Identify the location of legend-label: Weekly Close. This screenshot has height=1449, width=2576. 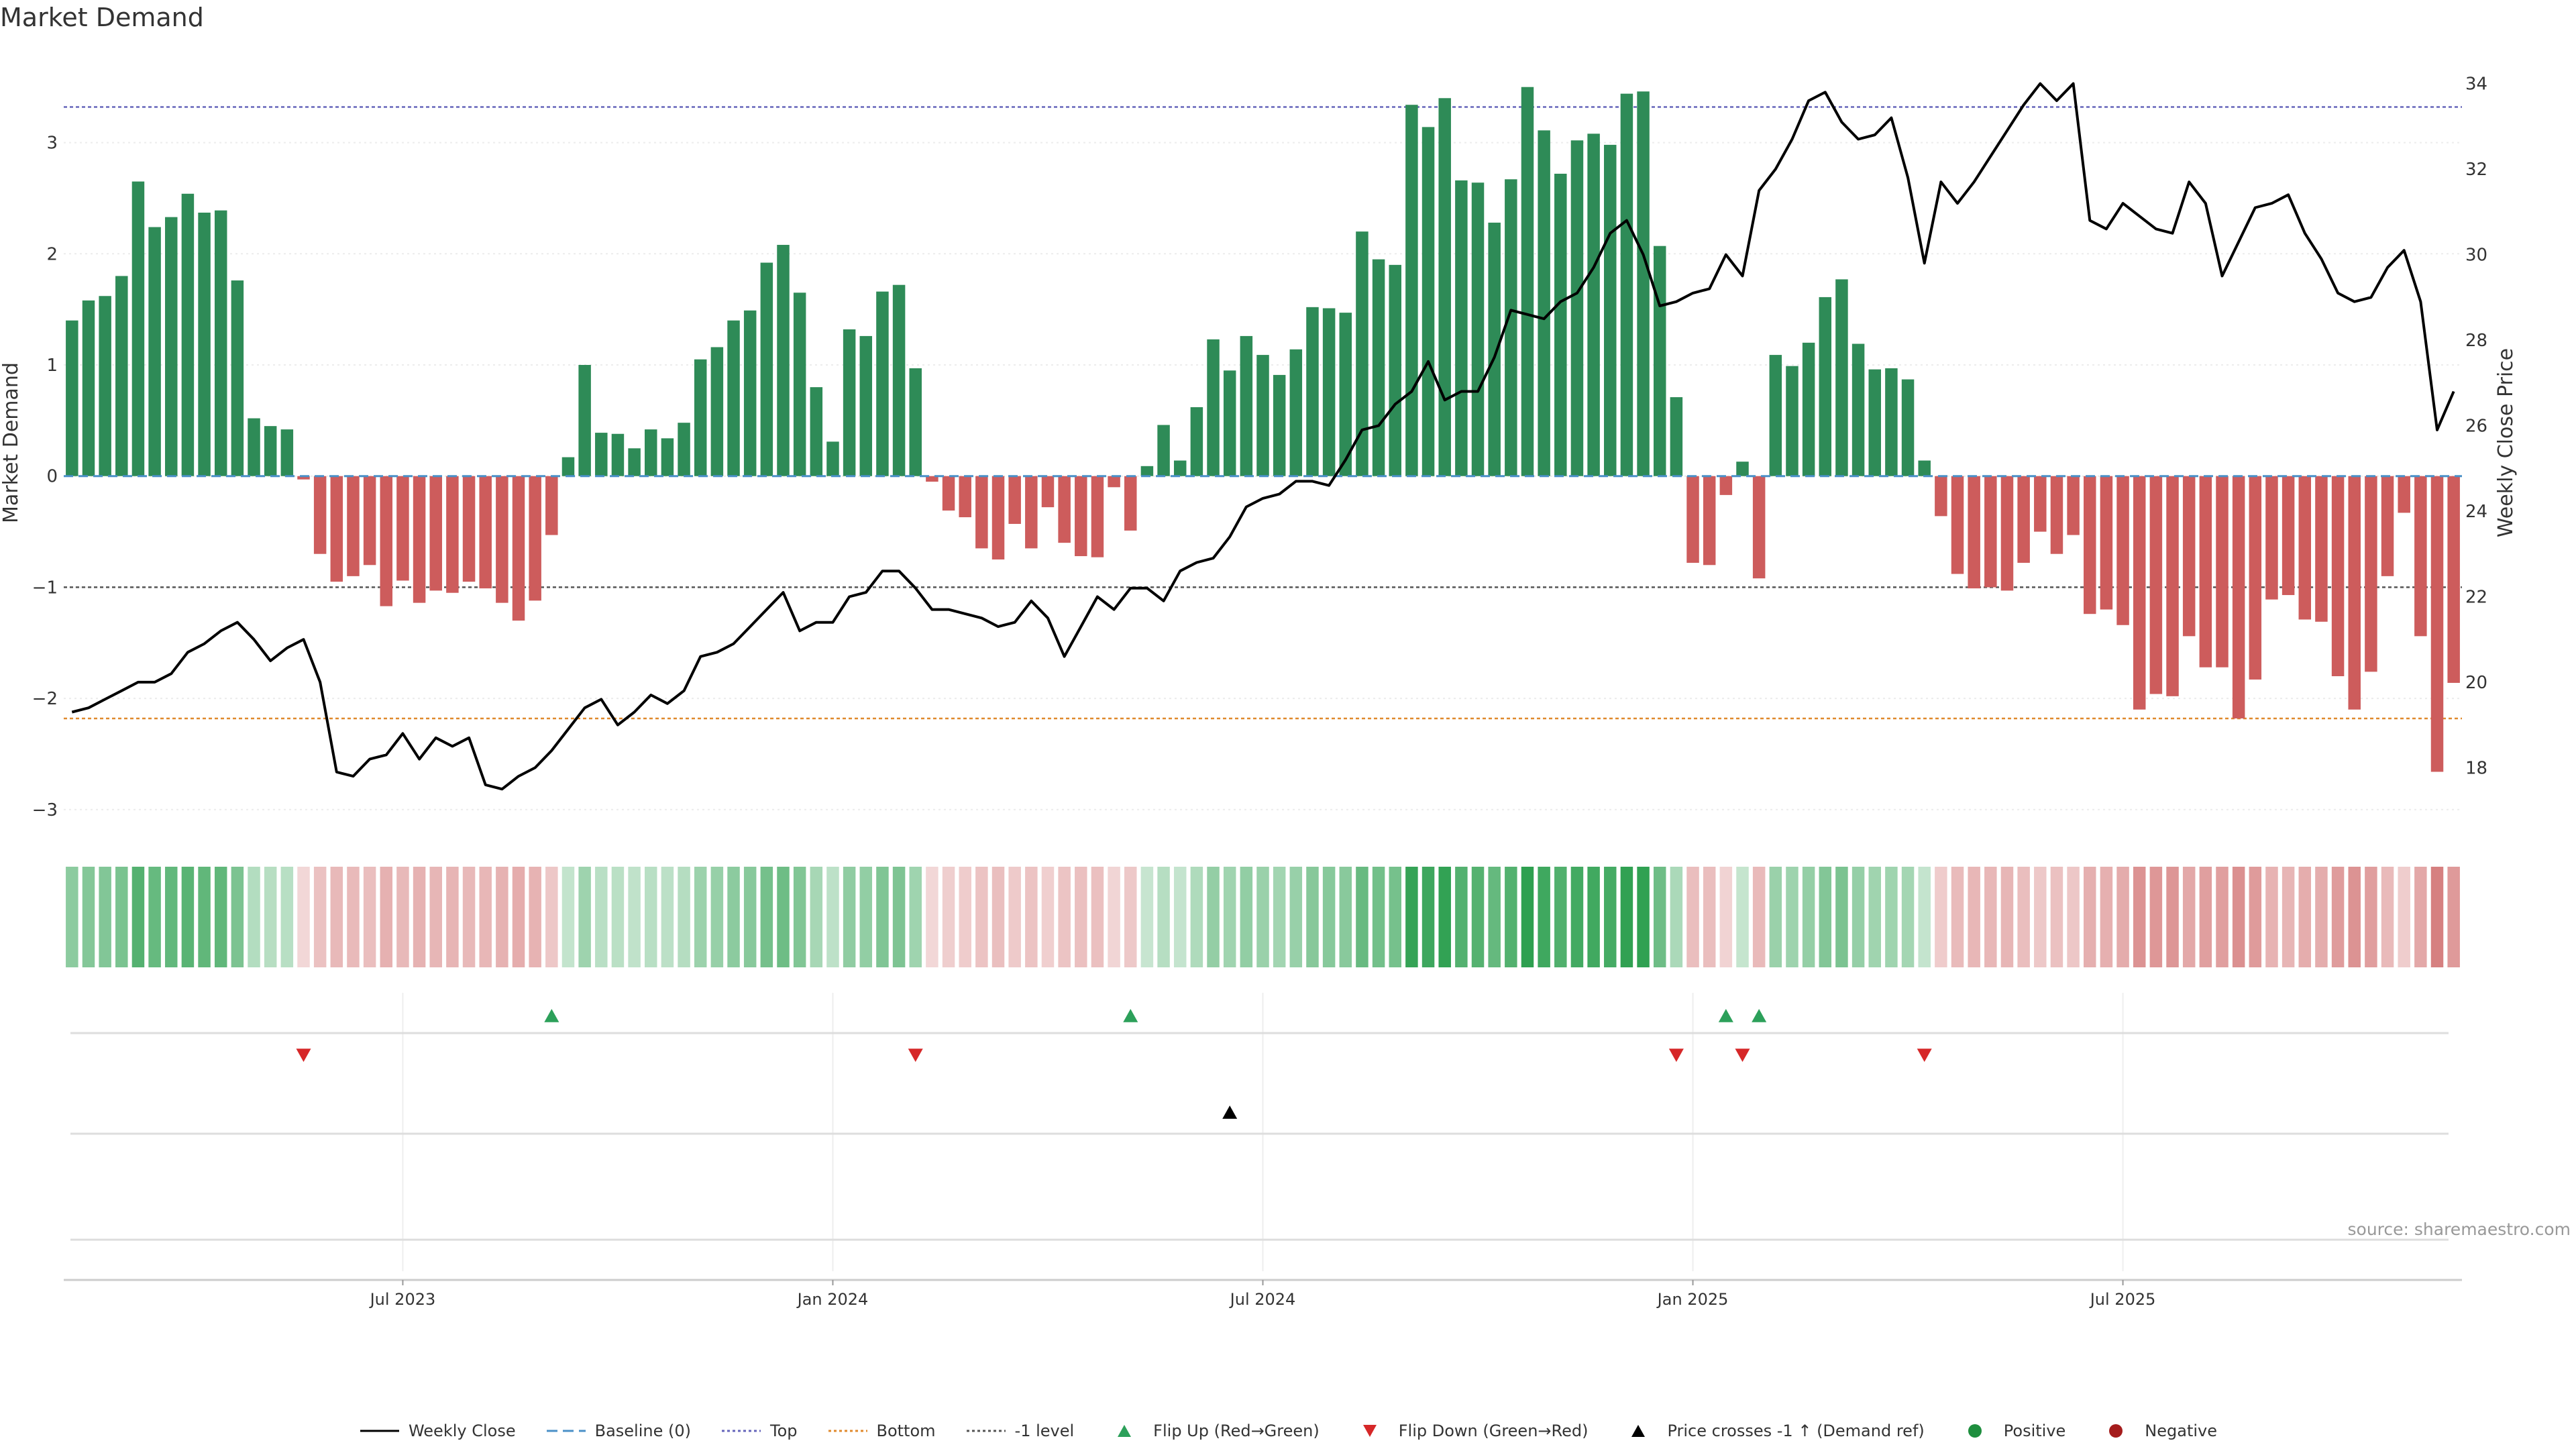
(462, 1430).